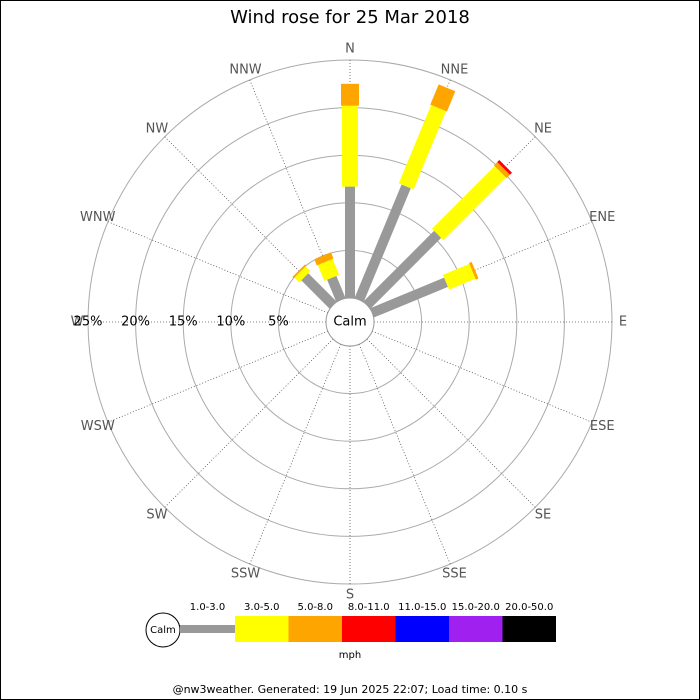 The image size is (700, 700). I want to click on legend-label: 5.0-8.0, so click(315, 607).